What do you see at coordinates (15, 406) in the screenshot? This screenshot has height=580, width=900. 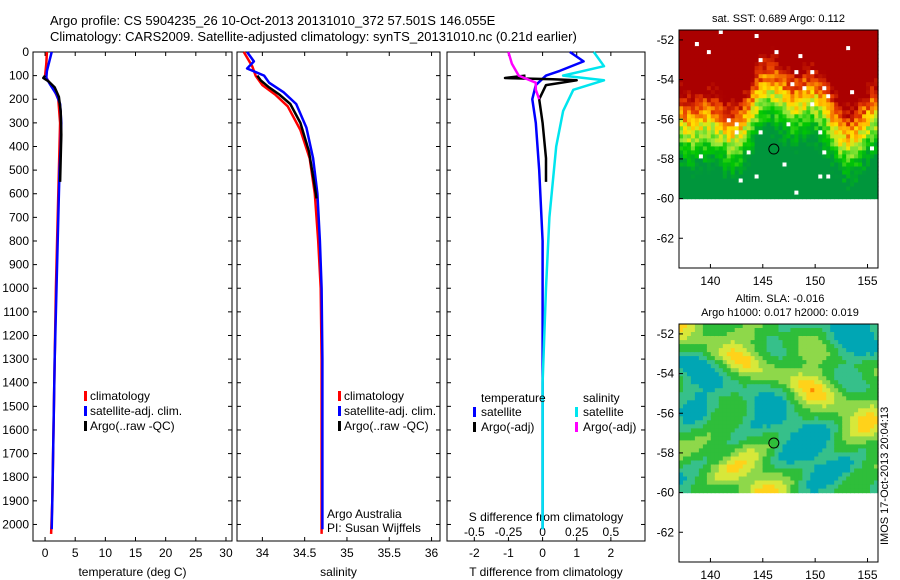 I see `y-tick-label: 1500` at bounding box center [15, 406].